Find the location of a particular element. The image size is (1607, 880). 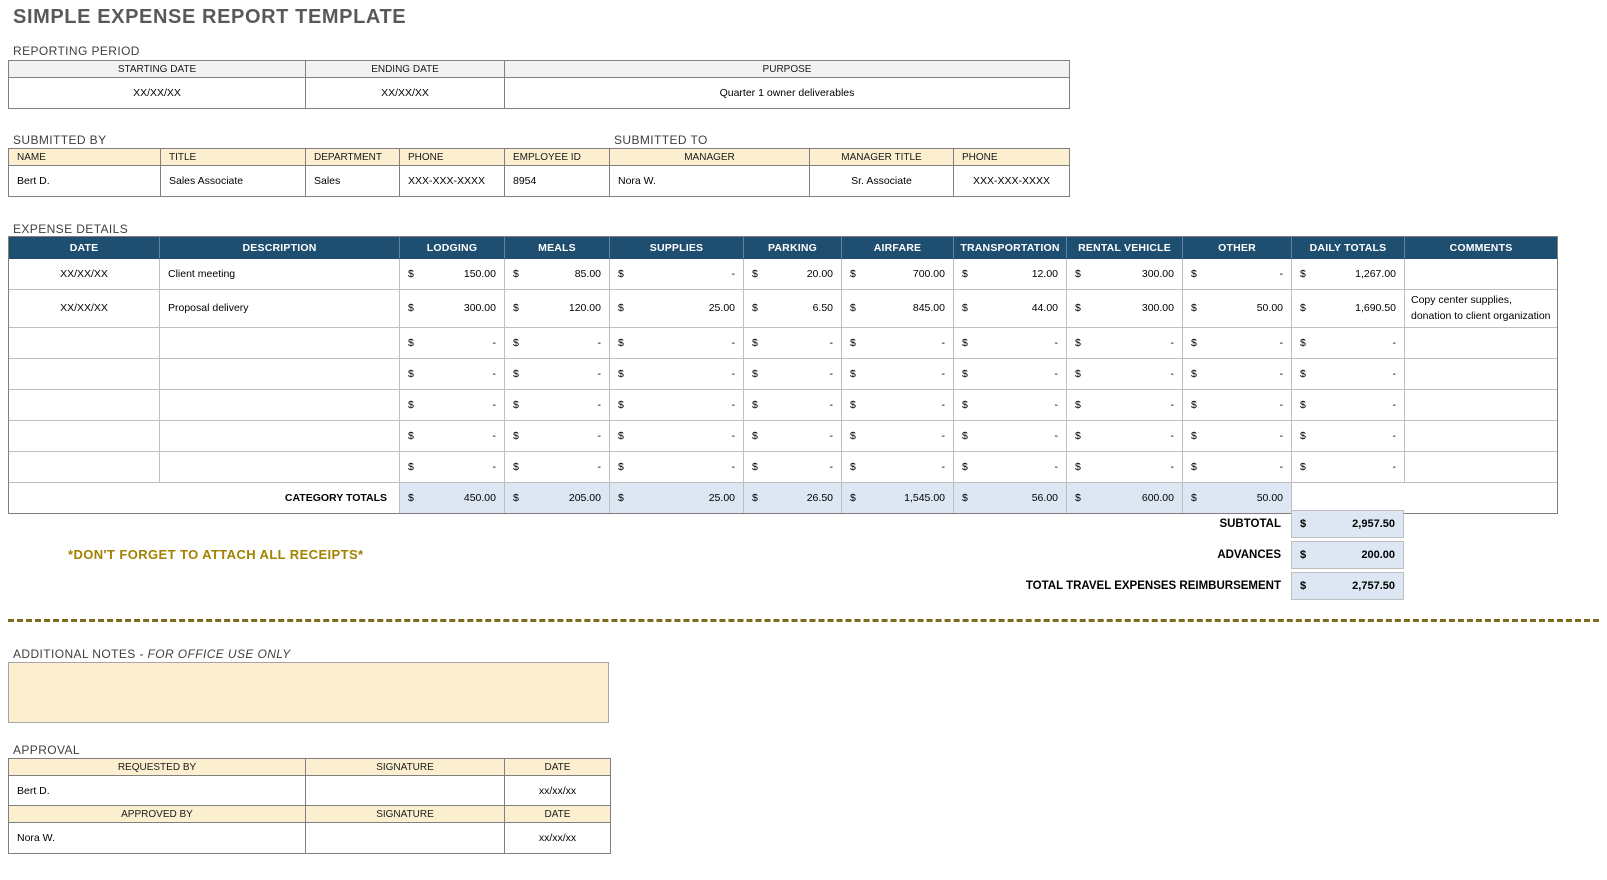

description-cell: Client meeting is located at coordinates (280, 274).